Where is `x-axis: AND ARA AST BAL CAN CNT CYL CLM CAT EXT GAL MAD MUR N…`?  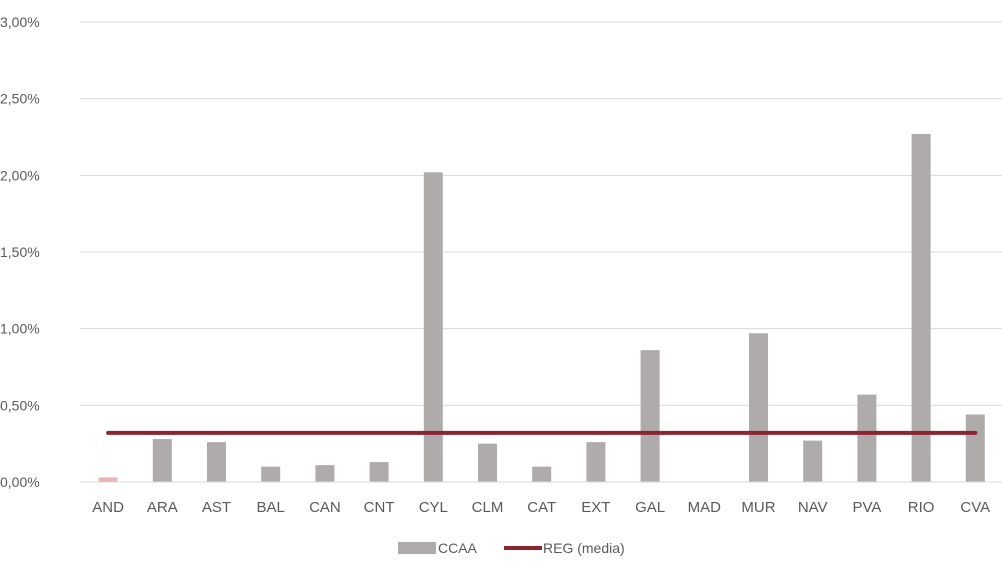
x-axis: AND ARA AST BAL CAN CNT CYL CLM CAT EXT GAL MAD MUR N… is located at coordinates (541, 498).